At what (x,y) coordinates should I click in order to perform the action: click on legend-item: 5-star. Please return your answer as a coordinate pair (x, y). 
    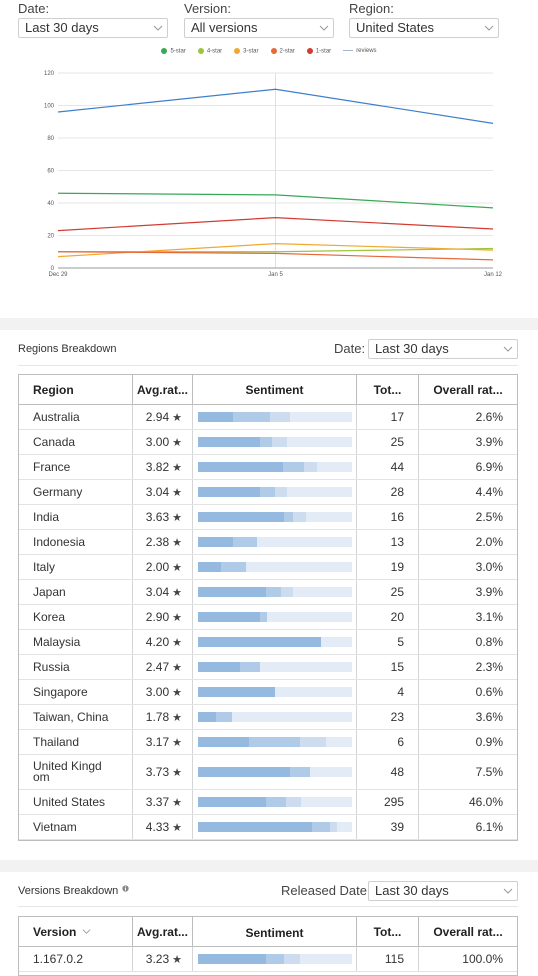
    Looking at the image, I should click on (173, 51).